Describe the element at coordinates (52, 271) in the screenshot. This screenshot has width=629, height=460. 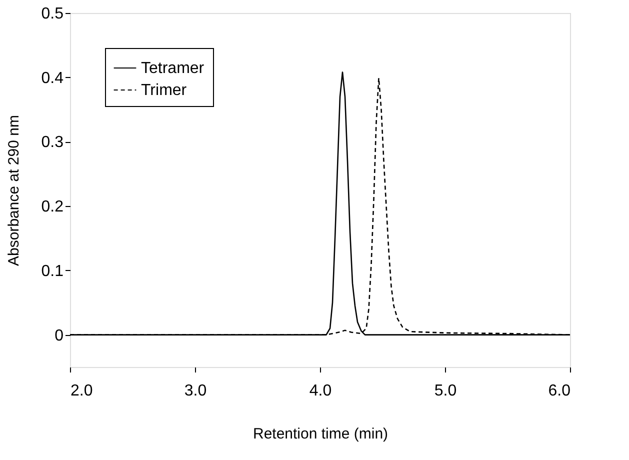
I see `y-tick-label: 0.1` at that location.